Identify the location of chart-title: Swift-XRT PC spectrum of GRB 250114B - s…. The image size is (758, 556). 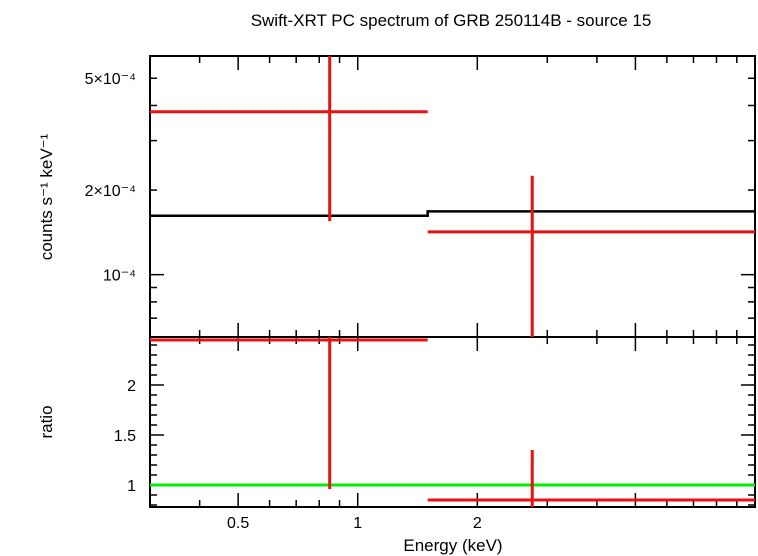
(451, 20).